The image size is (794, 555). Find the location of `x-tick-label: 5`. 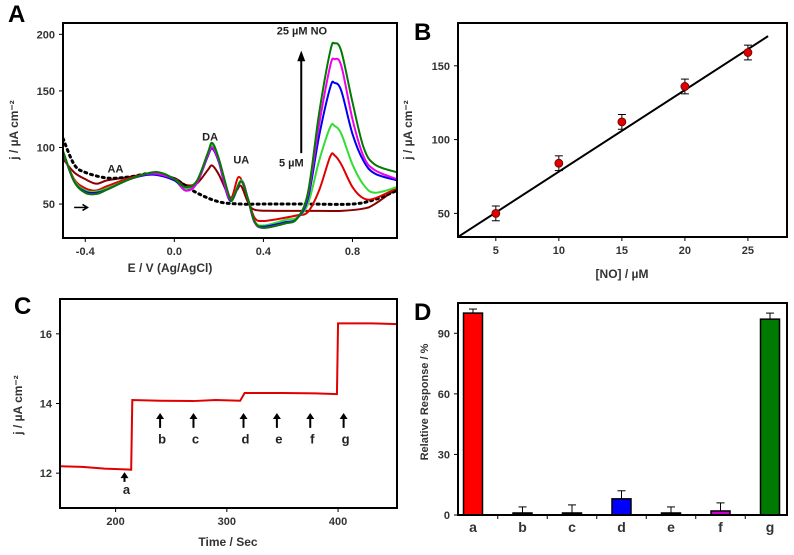

x-tick-label: 5 is located at coordinates (496, 251).